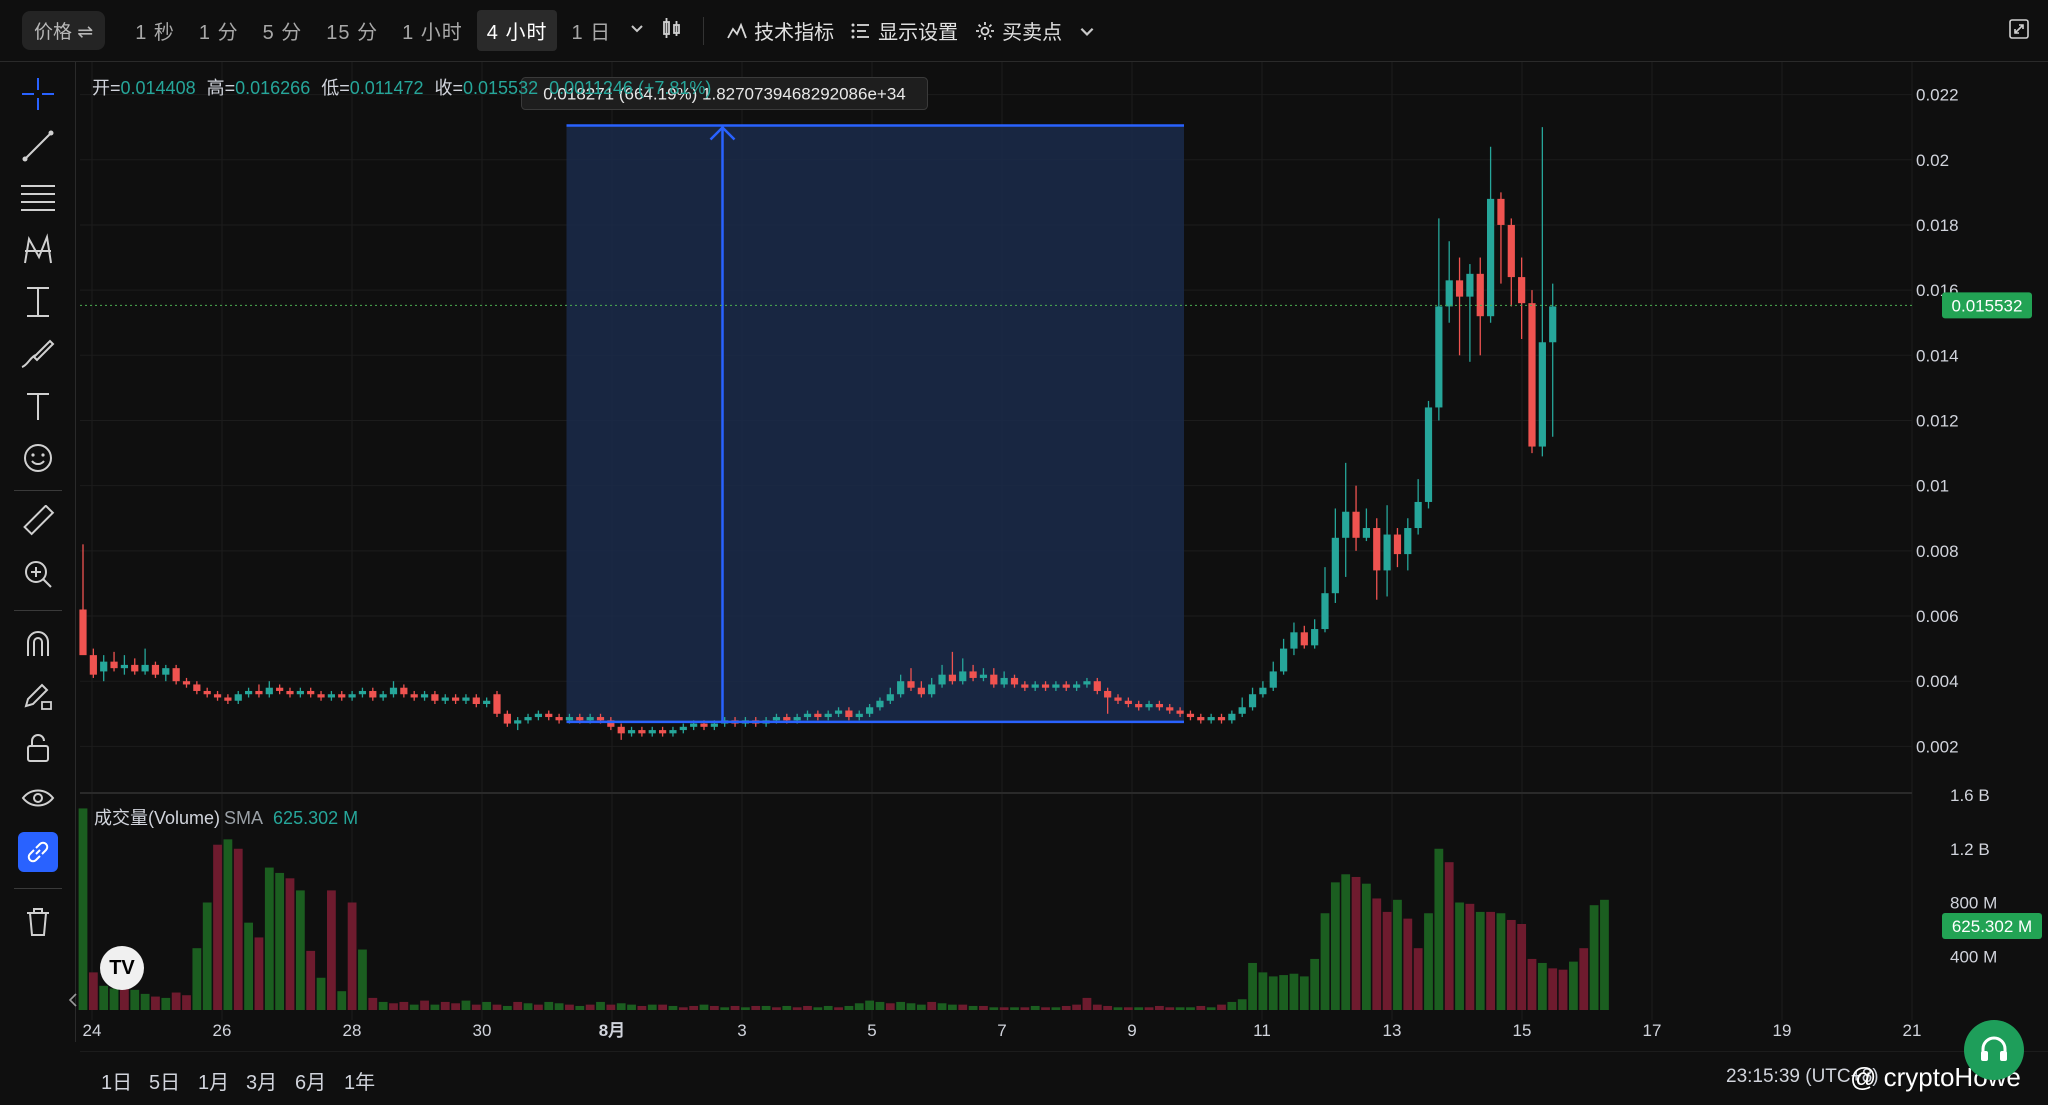 Image resolution: width=2048 pixels, height=1105 pixels. What do you see at coordinates (38, 574) in the screenshot?
I see `zoom-tool` at bounding box center [38, 574].